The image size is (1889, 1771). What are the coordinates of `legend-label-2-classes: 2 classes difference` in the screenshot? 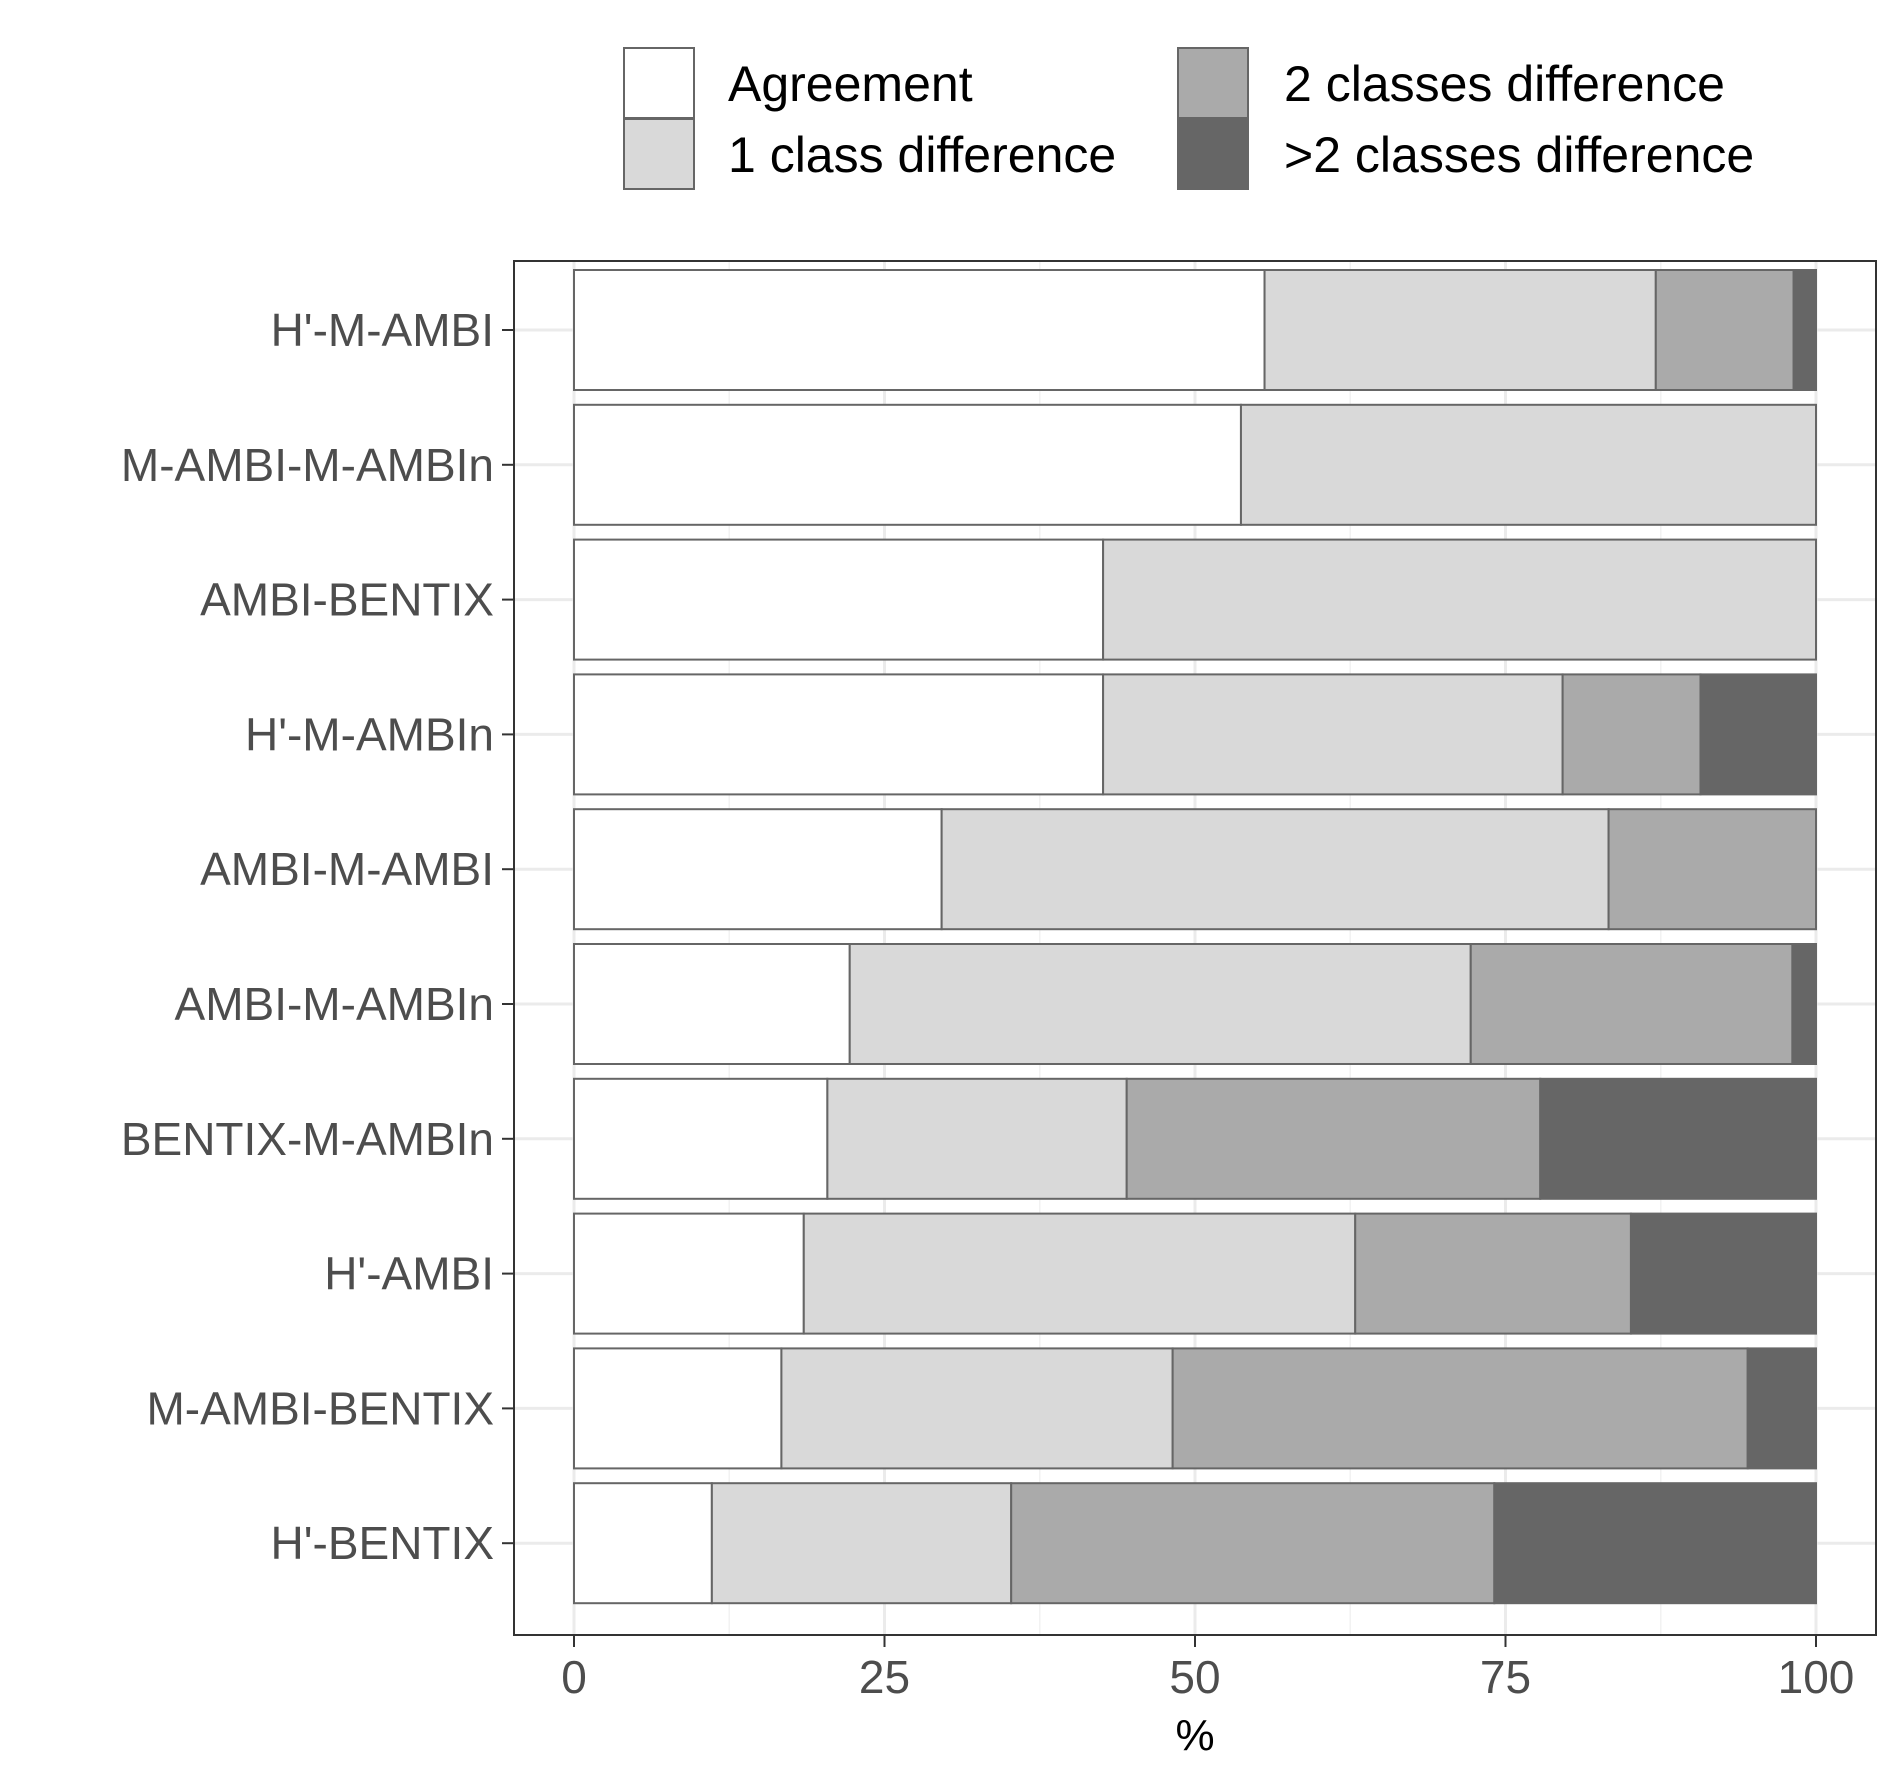 It's located at (1504, 84).